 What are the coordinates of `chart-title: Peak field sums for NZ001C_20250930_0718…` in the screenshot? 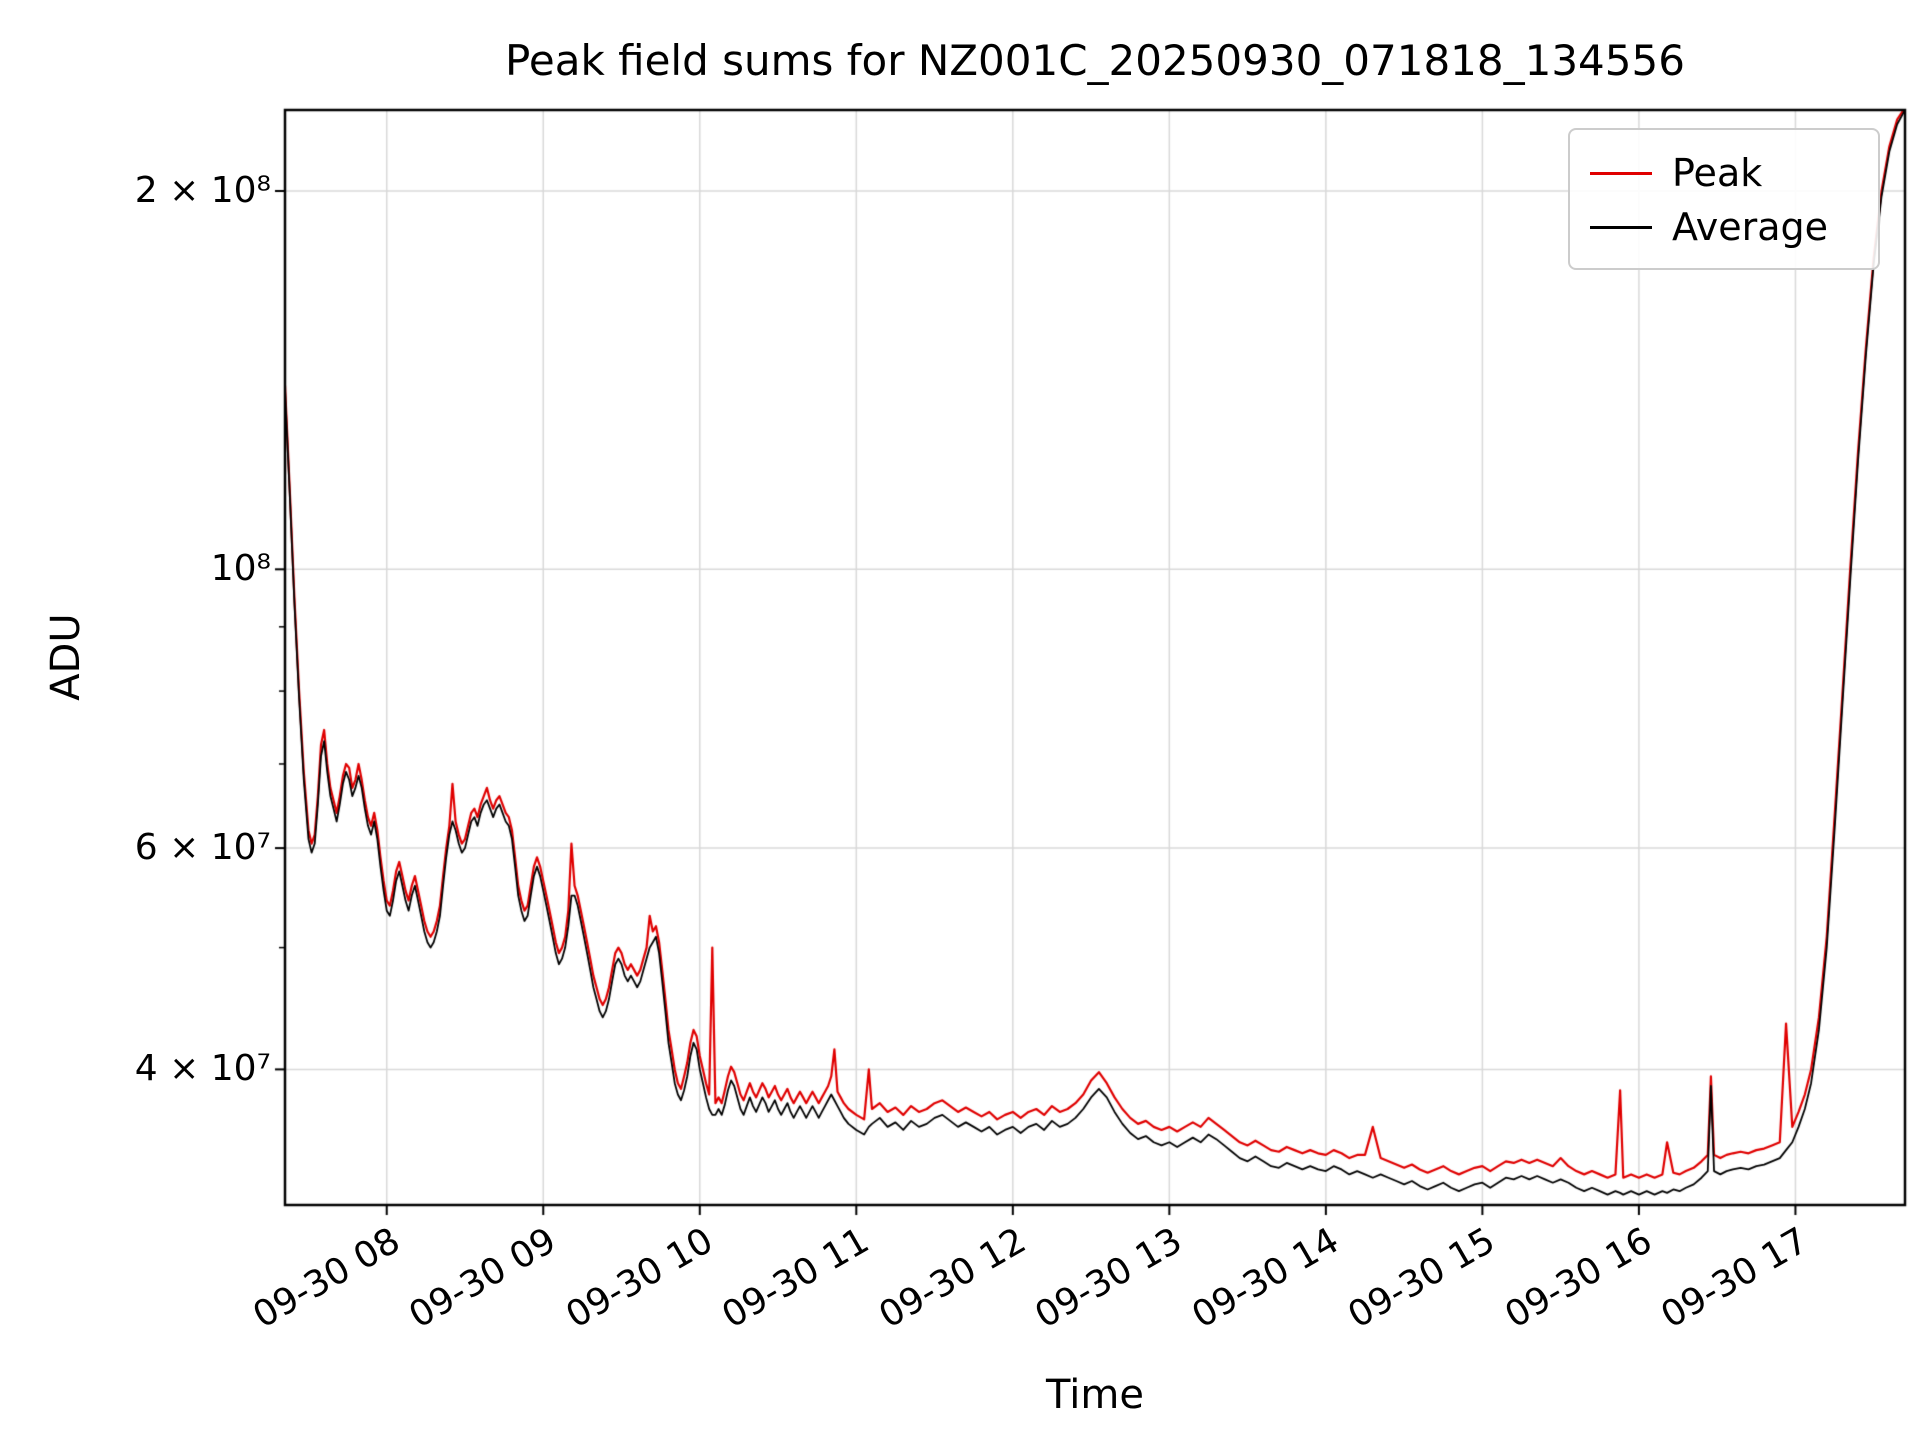 It's located at (1095, 60).